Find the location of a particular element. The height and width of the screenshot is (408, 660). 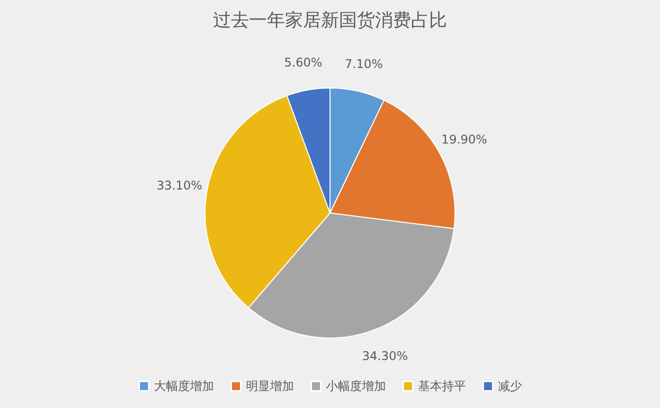

data-label: 34.30% is located at coordinates (385, 355).